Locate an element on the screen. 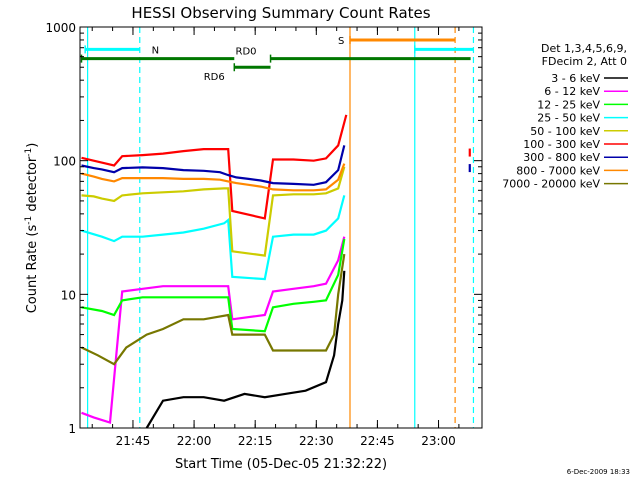  flag-label-n: N is located at coordinates (155, 50).